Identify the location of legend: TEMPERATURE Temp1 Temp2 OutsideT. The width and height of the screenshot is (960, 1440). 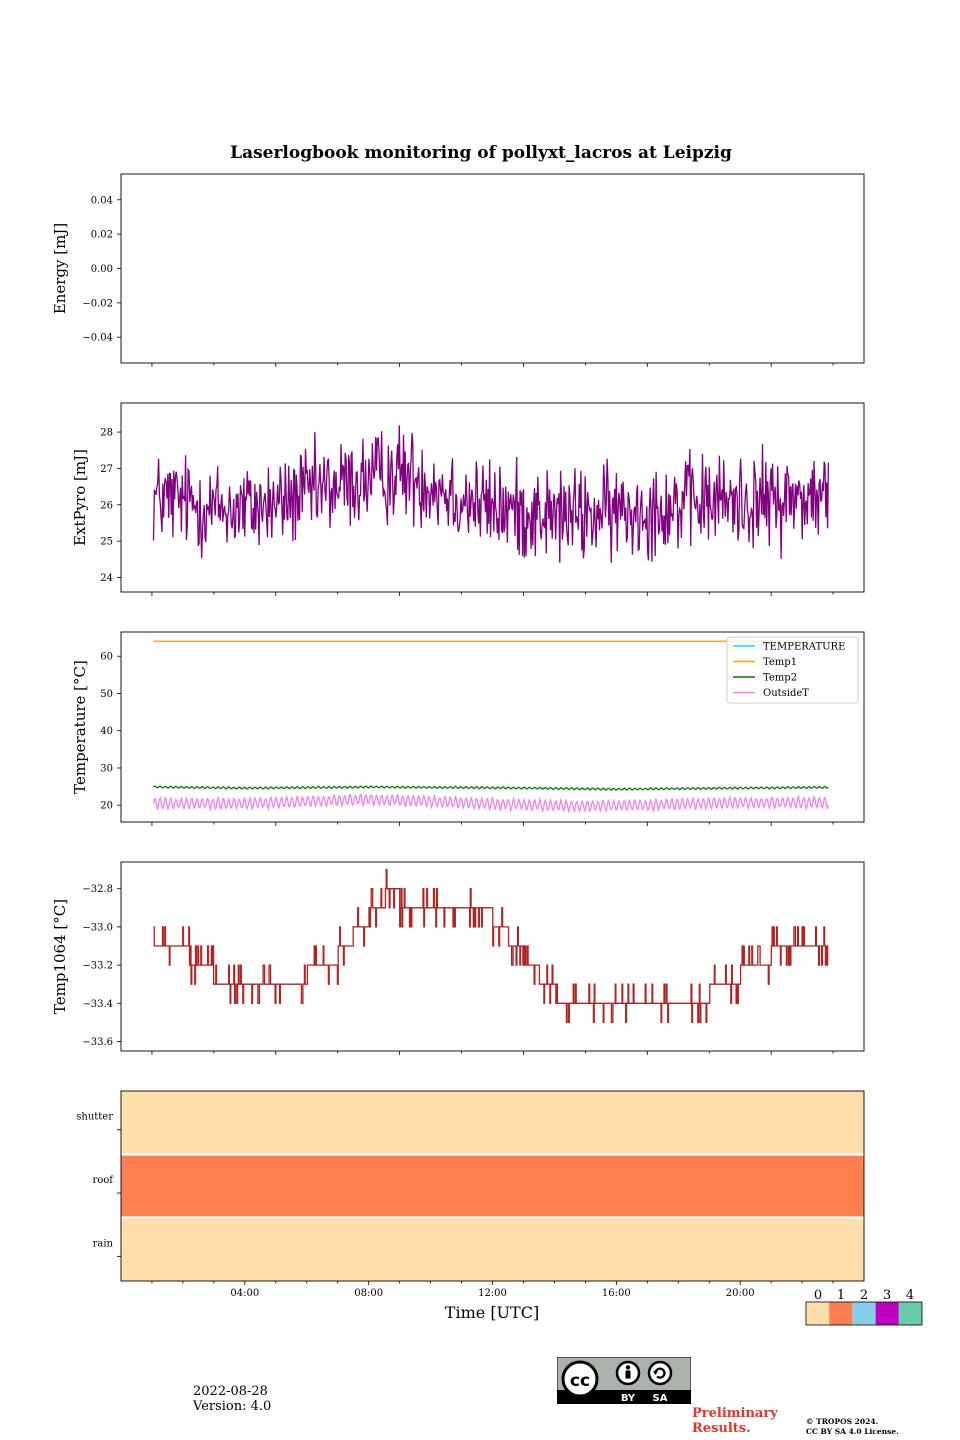
(792, 670).